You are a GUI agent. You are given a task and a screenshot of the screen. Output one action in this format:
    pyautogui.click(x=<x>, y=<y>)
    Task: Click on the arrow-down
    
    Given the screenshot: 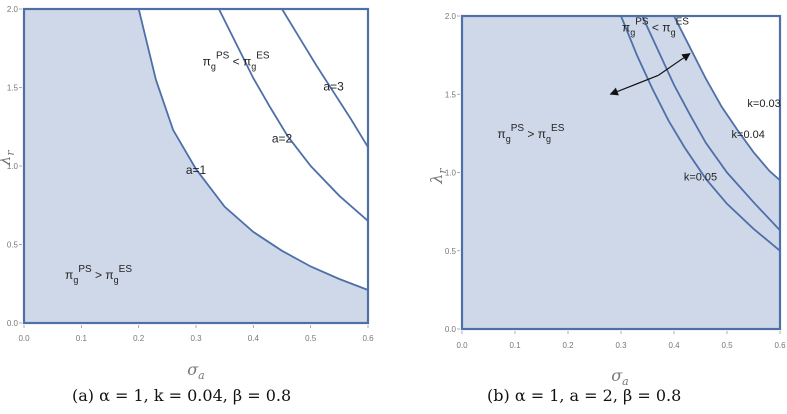 What is the action you would take?
    pyautogui.click(x=634, y=85)
    